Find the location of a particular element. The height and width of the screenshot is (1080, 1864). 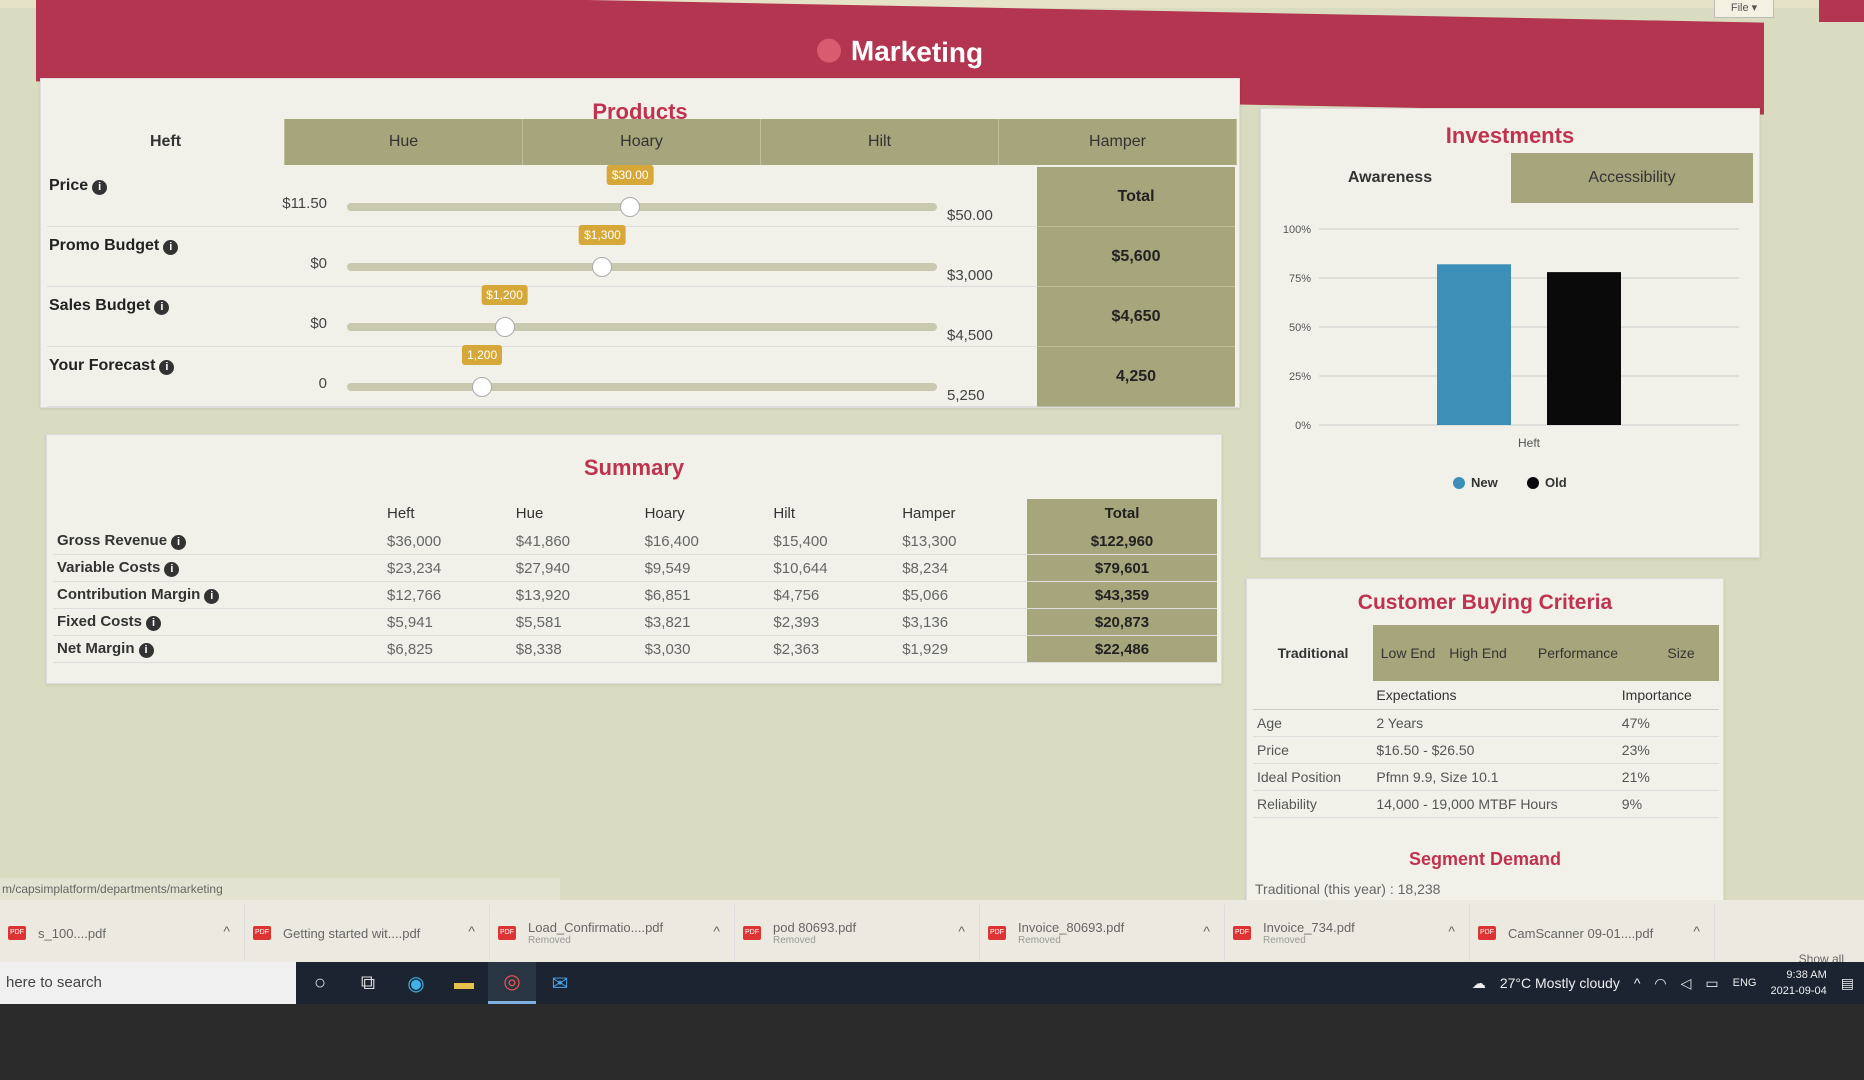

clock-date: 2021-09-04 is located at coordinates (1798, 991).